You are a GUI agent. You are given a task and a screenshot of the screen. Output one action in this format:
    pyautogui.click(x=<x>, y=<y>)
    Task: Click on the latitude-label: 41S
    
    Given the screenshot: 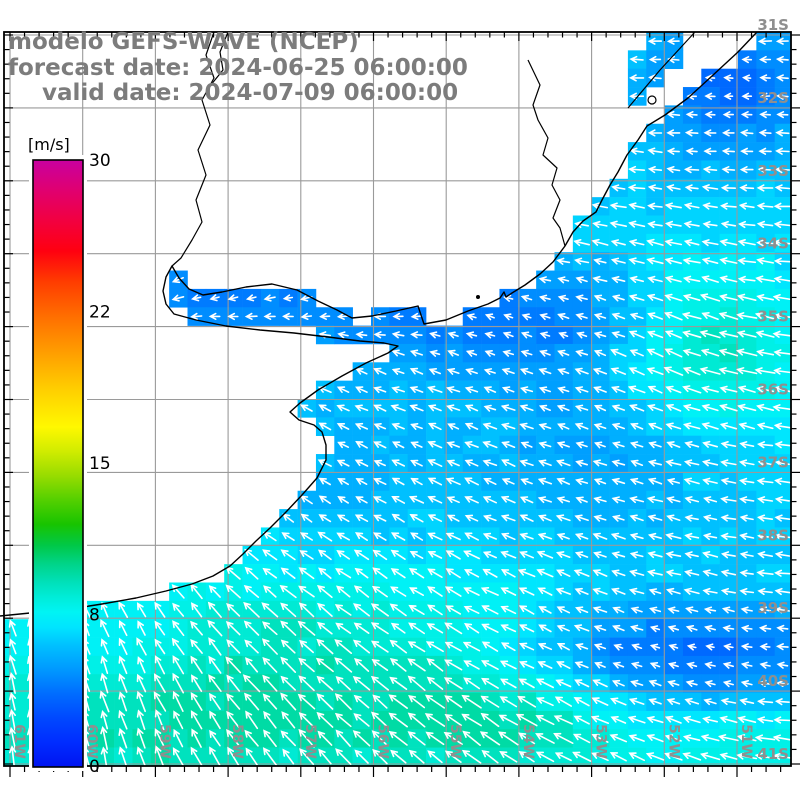 What is the action you would take?
    pyautogui.click(x=773, y=754)
    